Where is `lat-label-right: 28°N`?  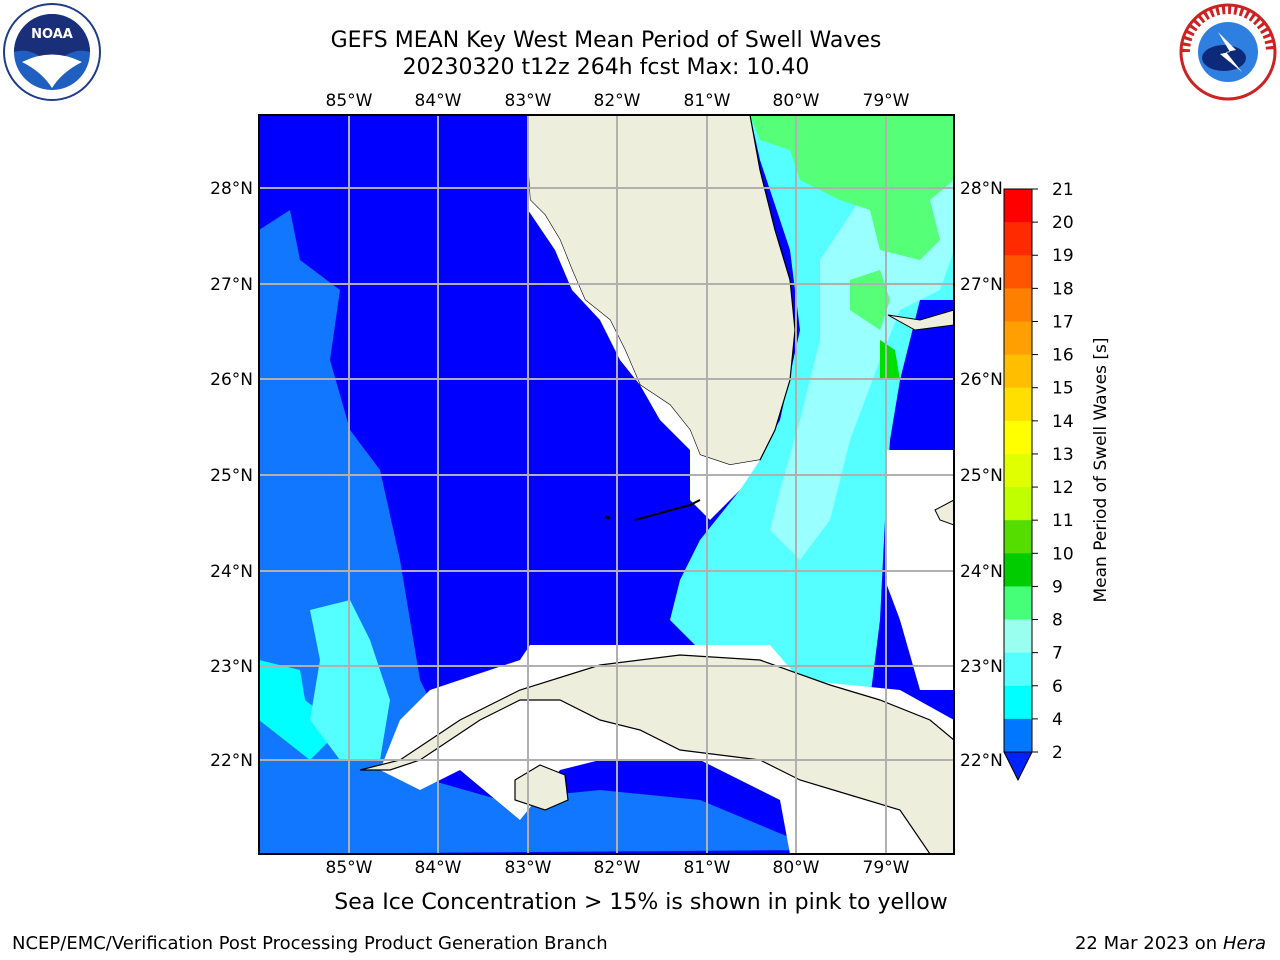 lat-label-right: 28°N is located at coordinates (981, 189).